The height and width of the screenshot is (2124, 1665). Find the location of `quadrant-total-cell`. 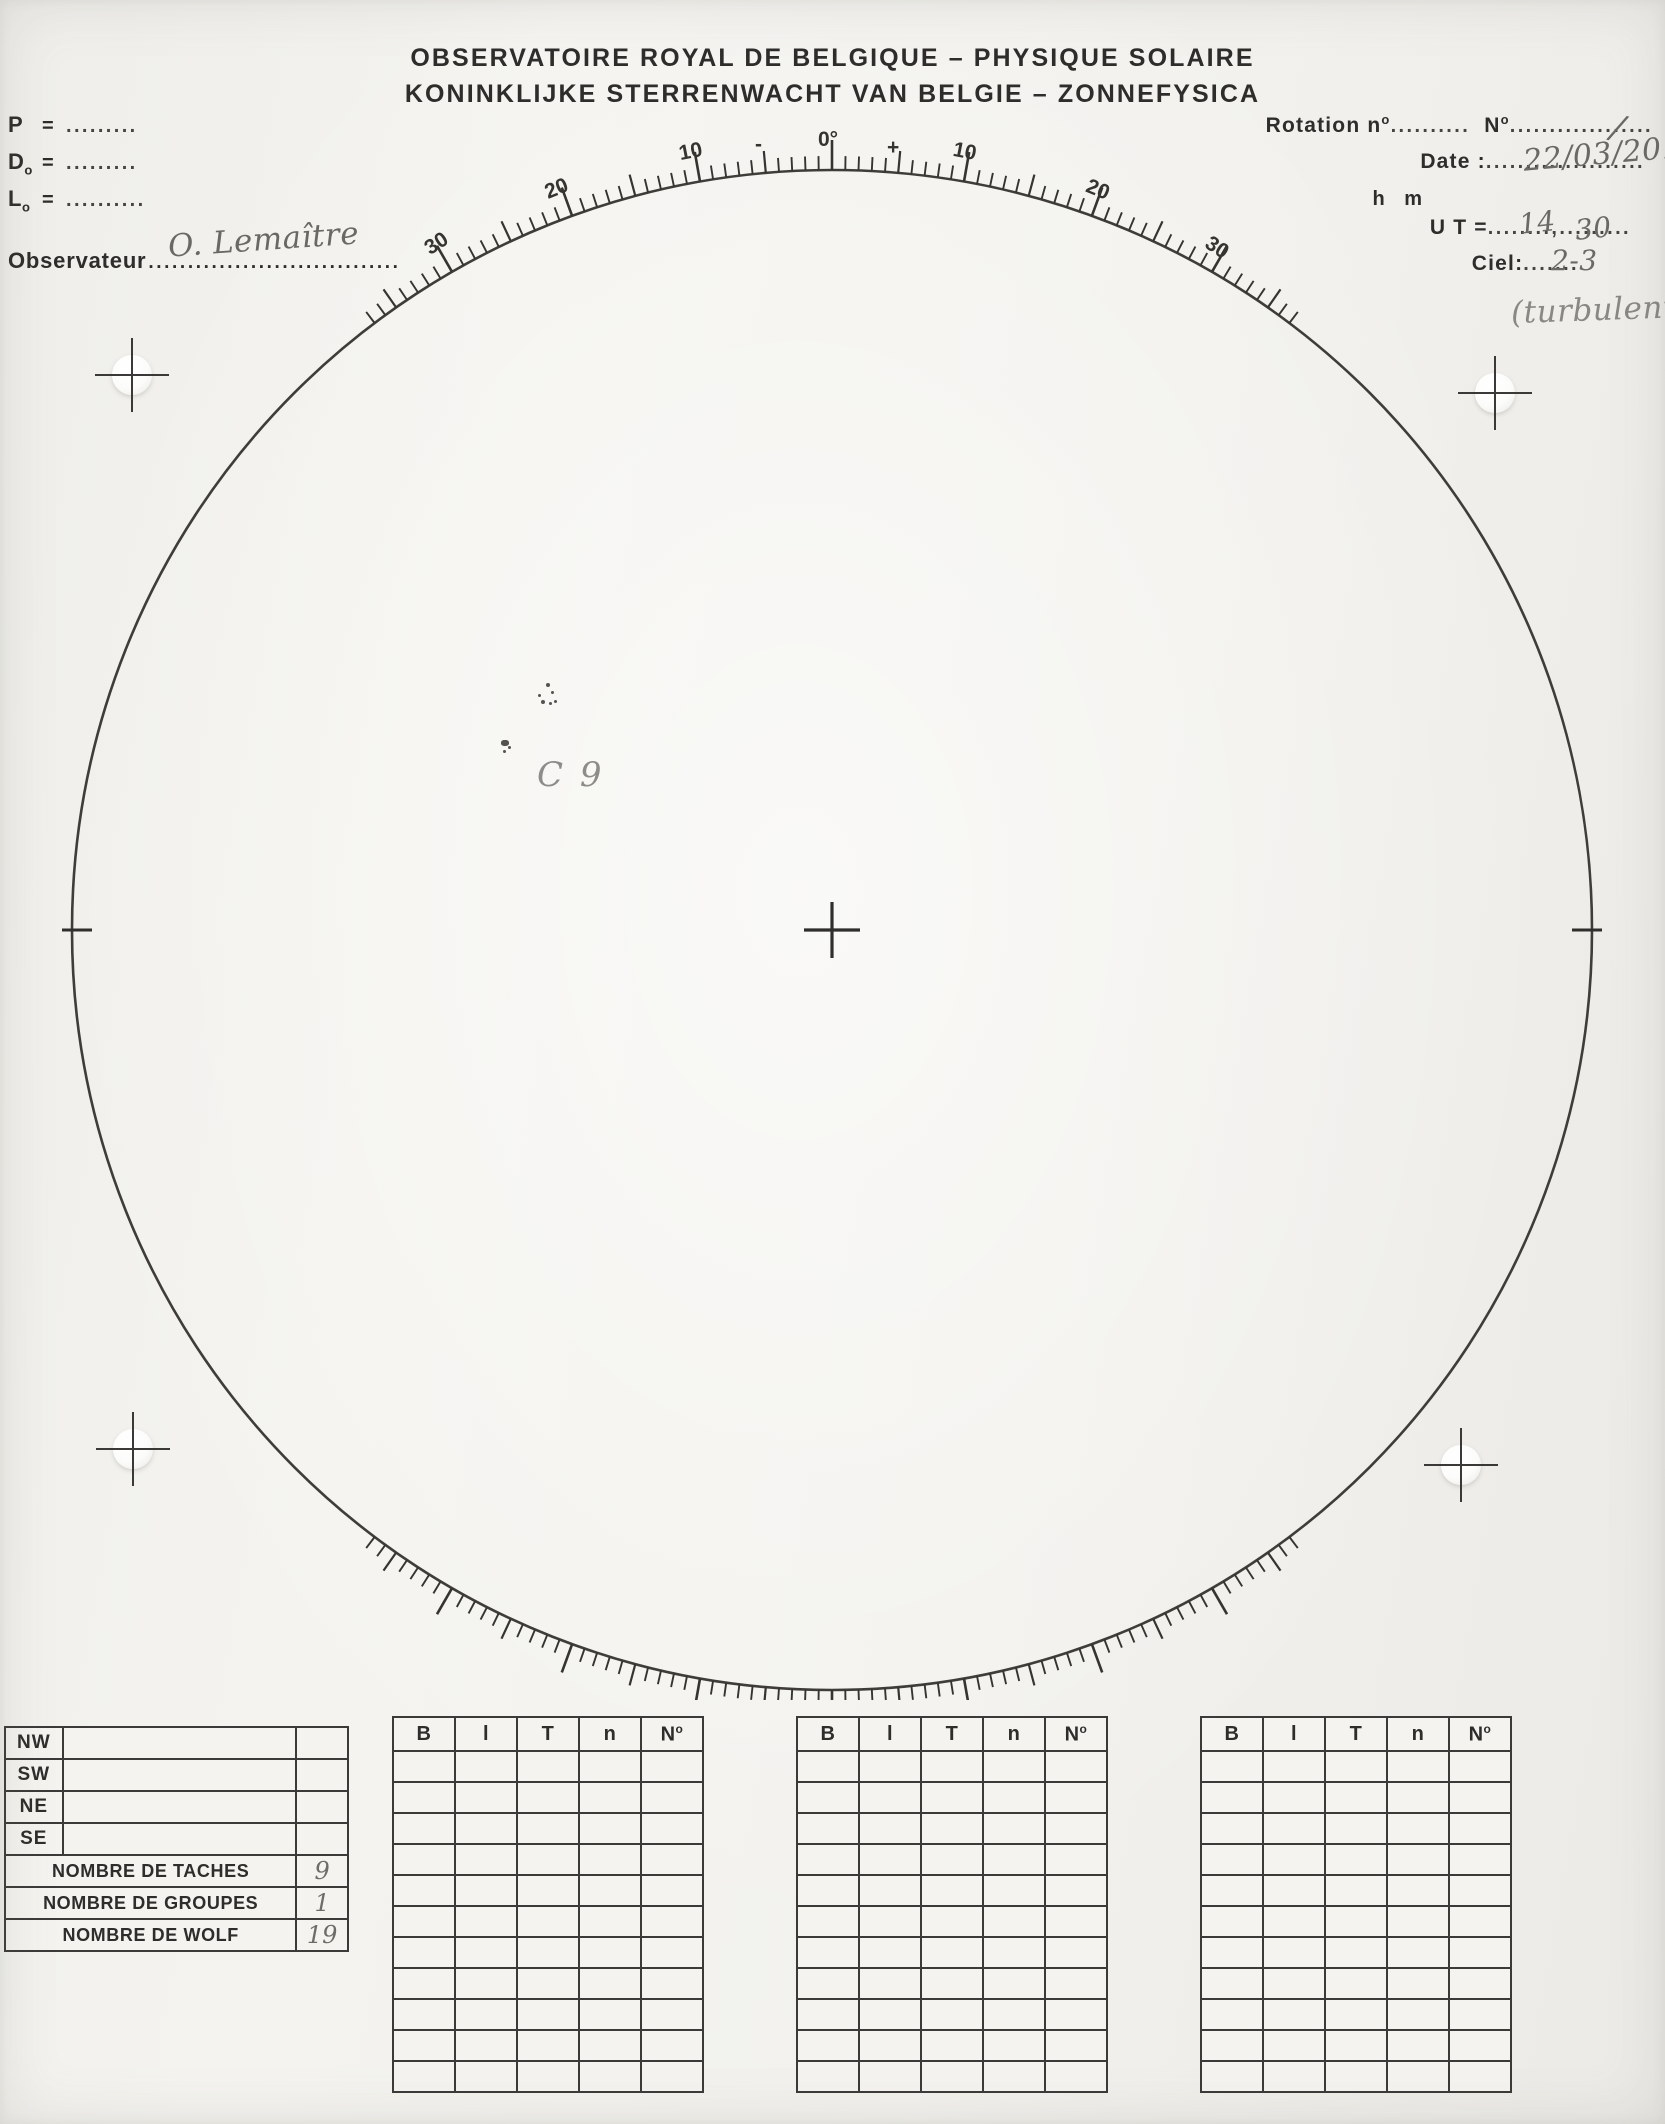

quadrant-total-cell is located at coordinates (322, 1807).